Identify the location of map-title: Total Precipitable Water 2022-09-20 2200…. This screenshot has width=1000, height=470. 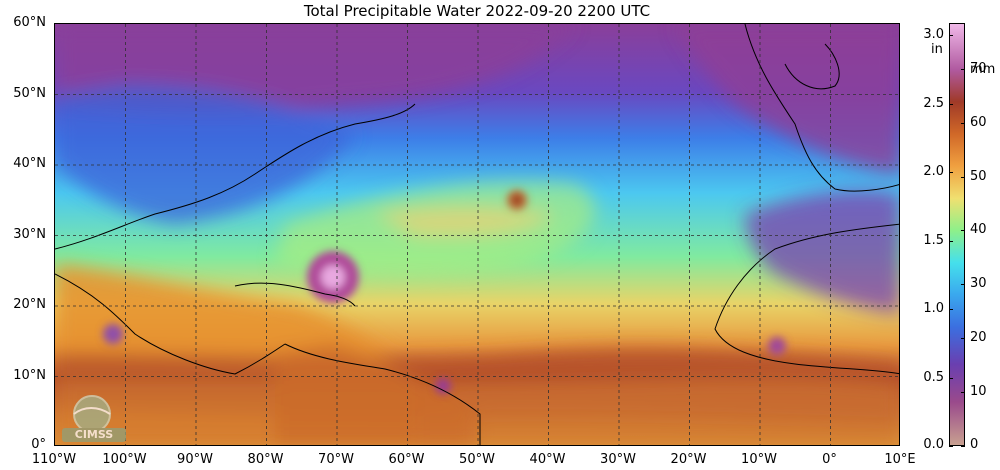
(477, 11).